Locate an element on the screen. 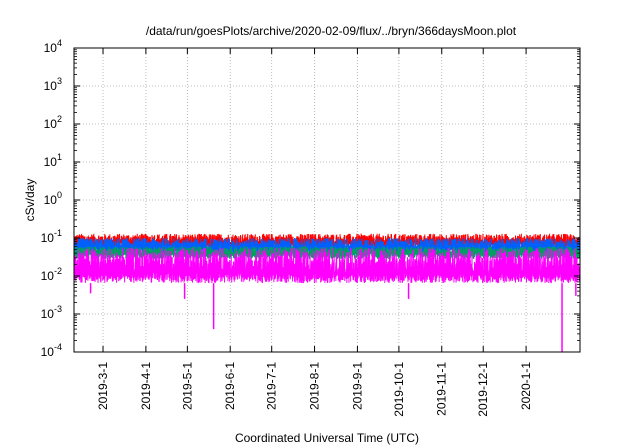 The image size is (640, 448). x-tick-label: 2019-8-1 is located at coordinates (315, 386).